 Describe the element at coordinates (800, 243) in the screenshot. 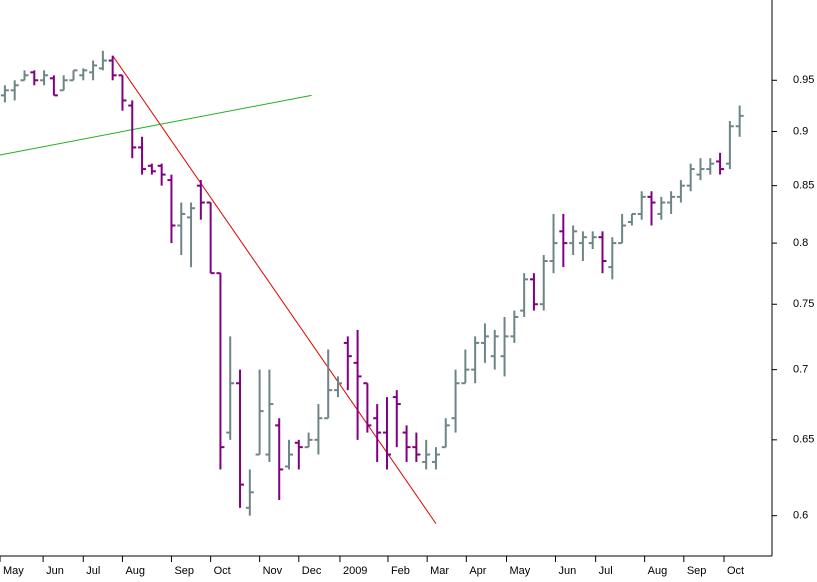

I see `y-tick-label: 0.8` at that location.